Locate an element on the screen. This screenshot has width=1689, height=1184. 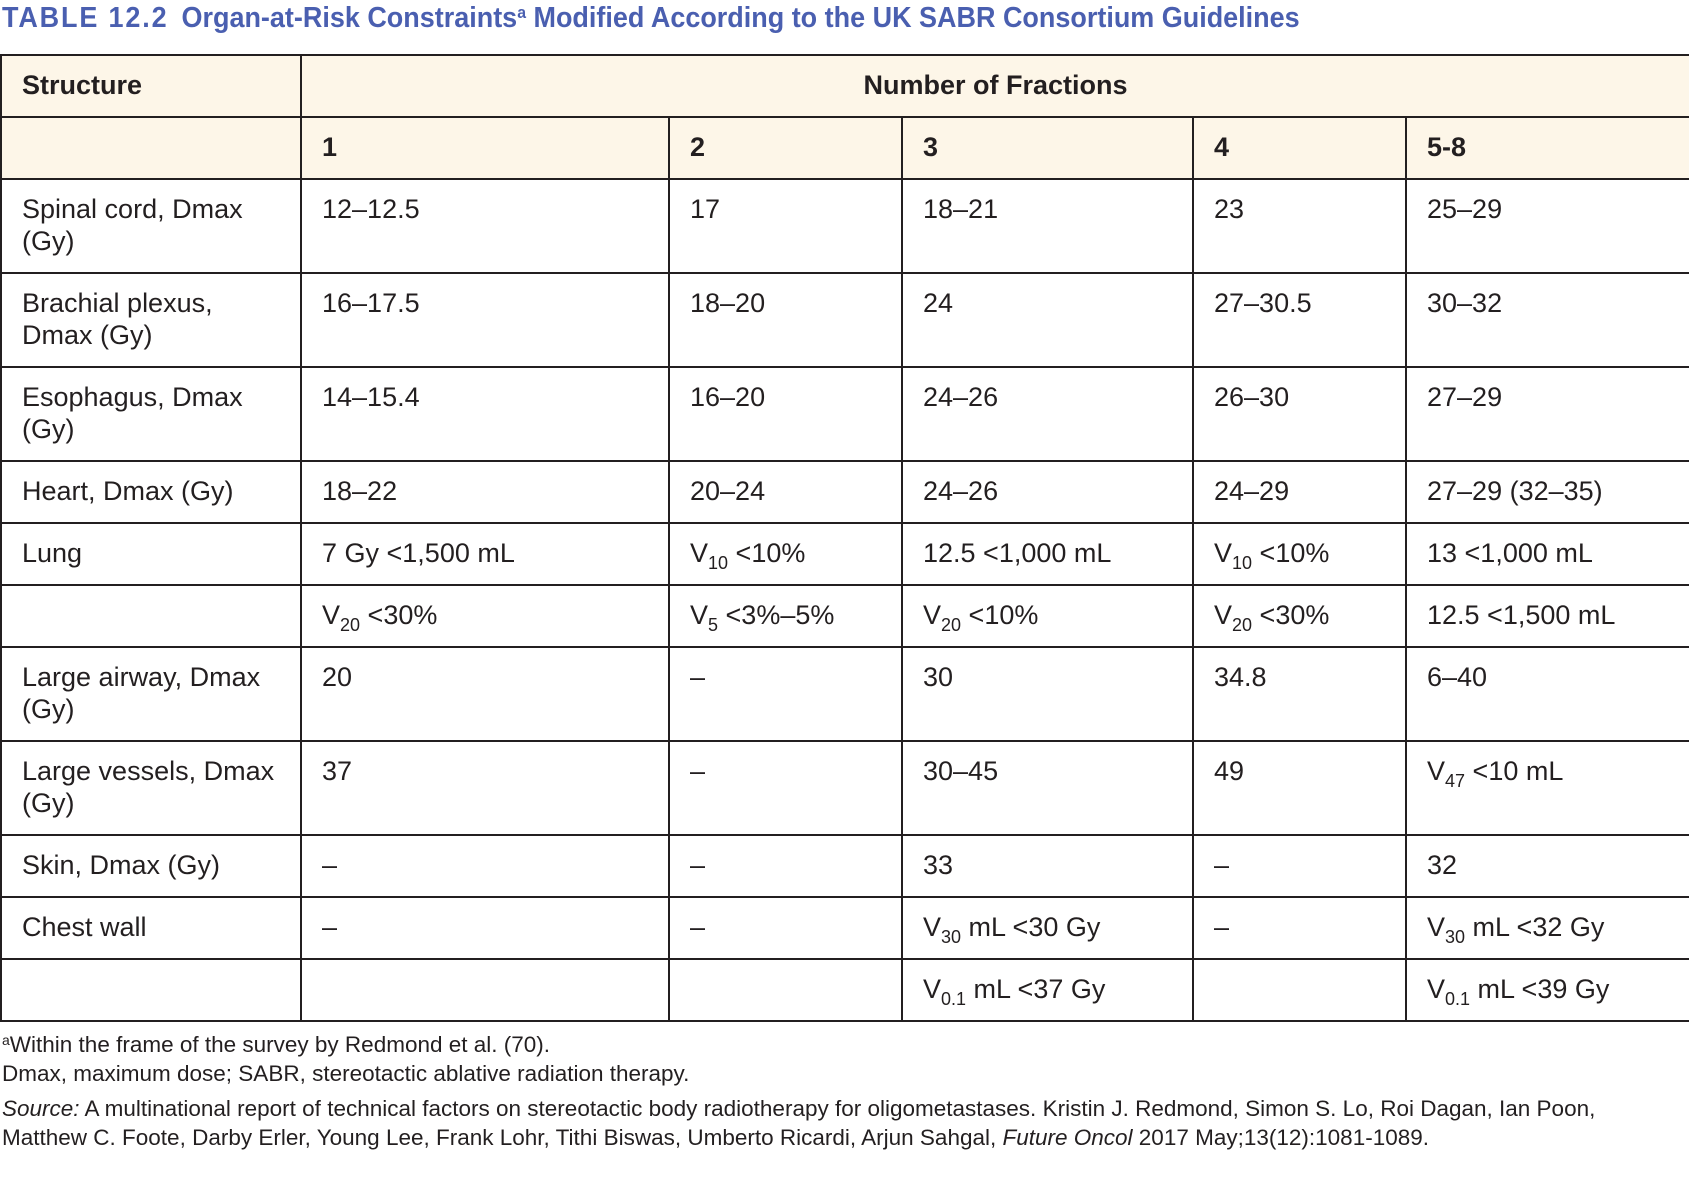
constraint-cell-fraction-3: 33 is located at coordinates (1047, 866).